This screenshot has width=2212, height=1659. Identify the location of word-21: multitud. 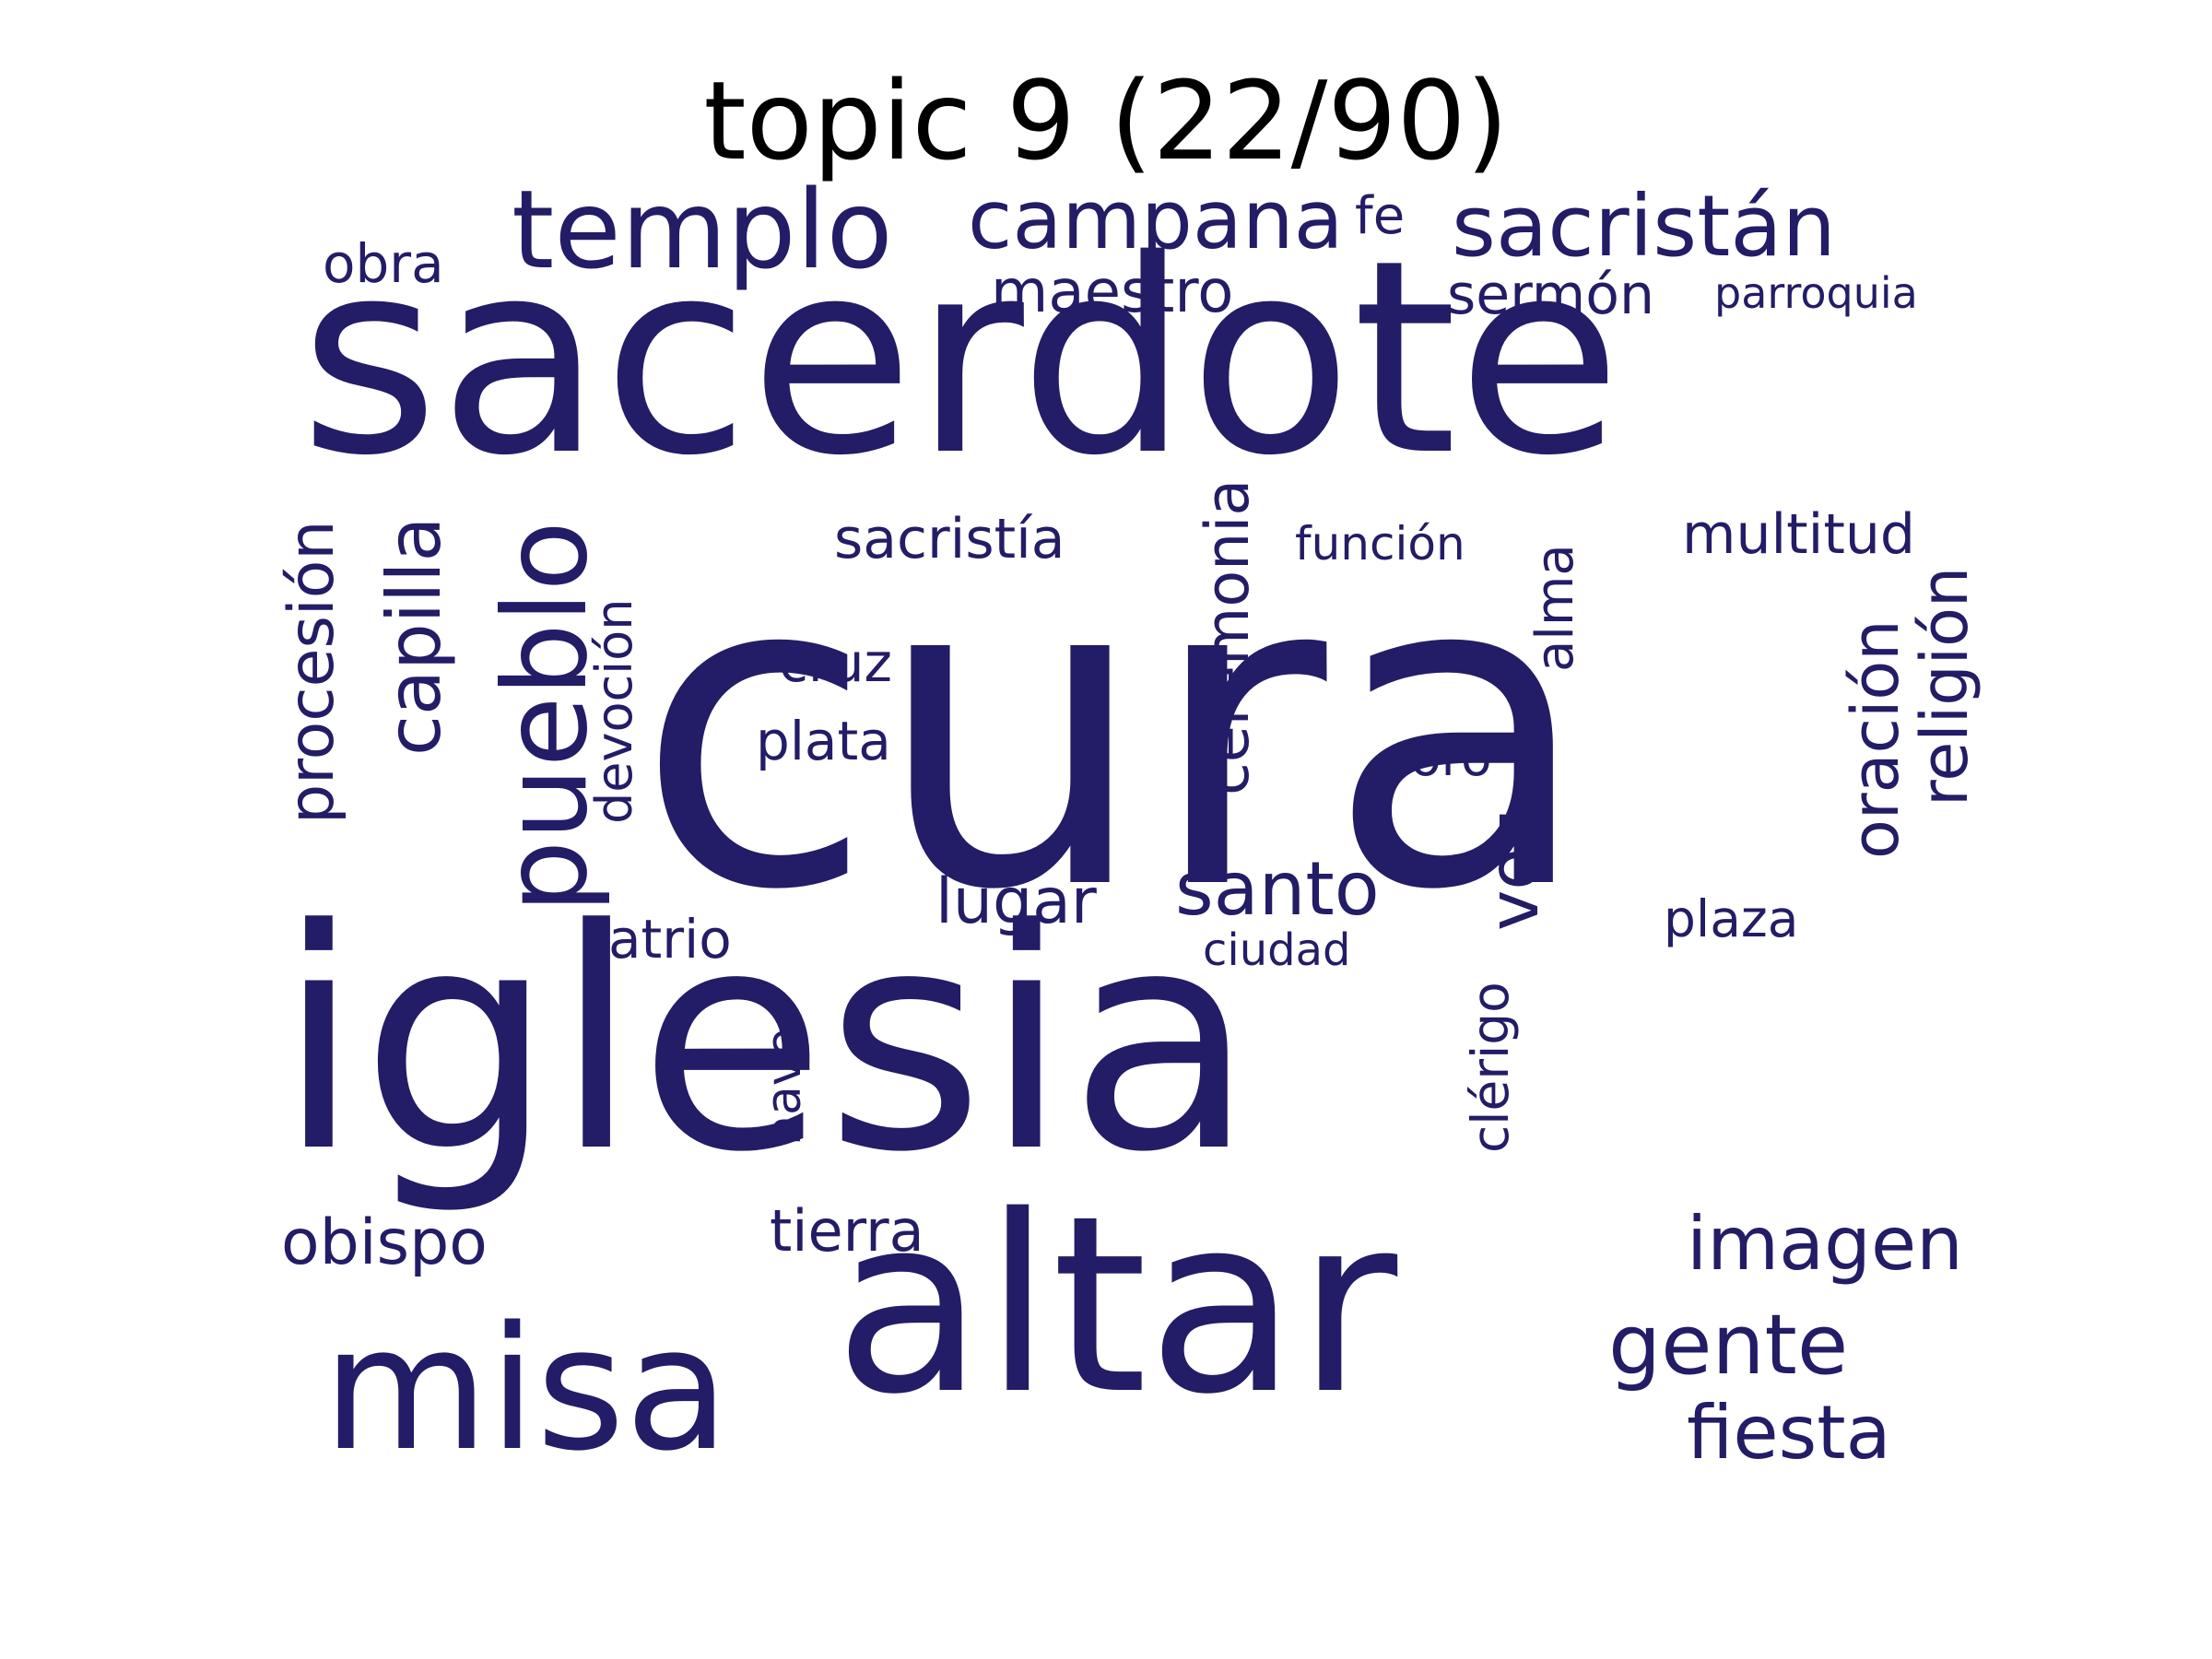
(1798, 534).